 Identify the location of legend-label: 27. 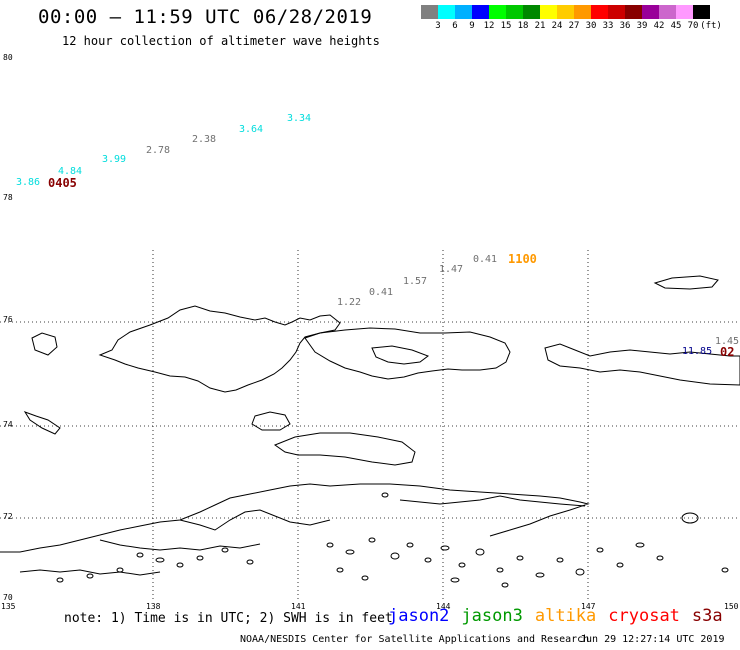
(574, 26).